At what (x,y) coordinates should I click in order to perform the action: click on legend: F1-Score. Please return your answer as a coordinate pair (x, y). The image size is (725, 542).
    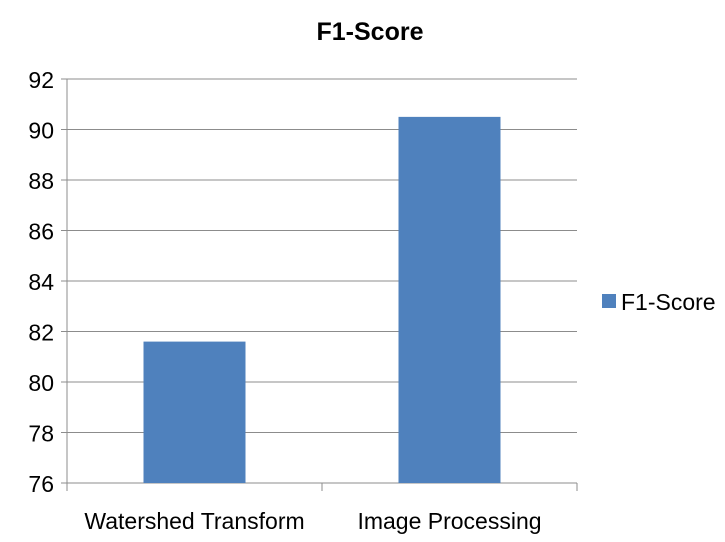
    Looking at the image, I should click on (659, 302).